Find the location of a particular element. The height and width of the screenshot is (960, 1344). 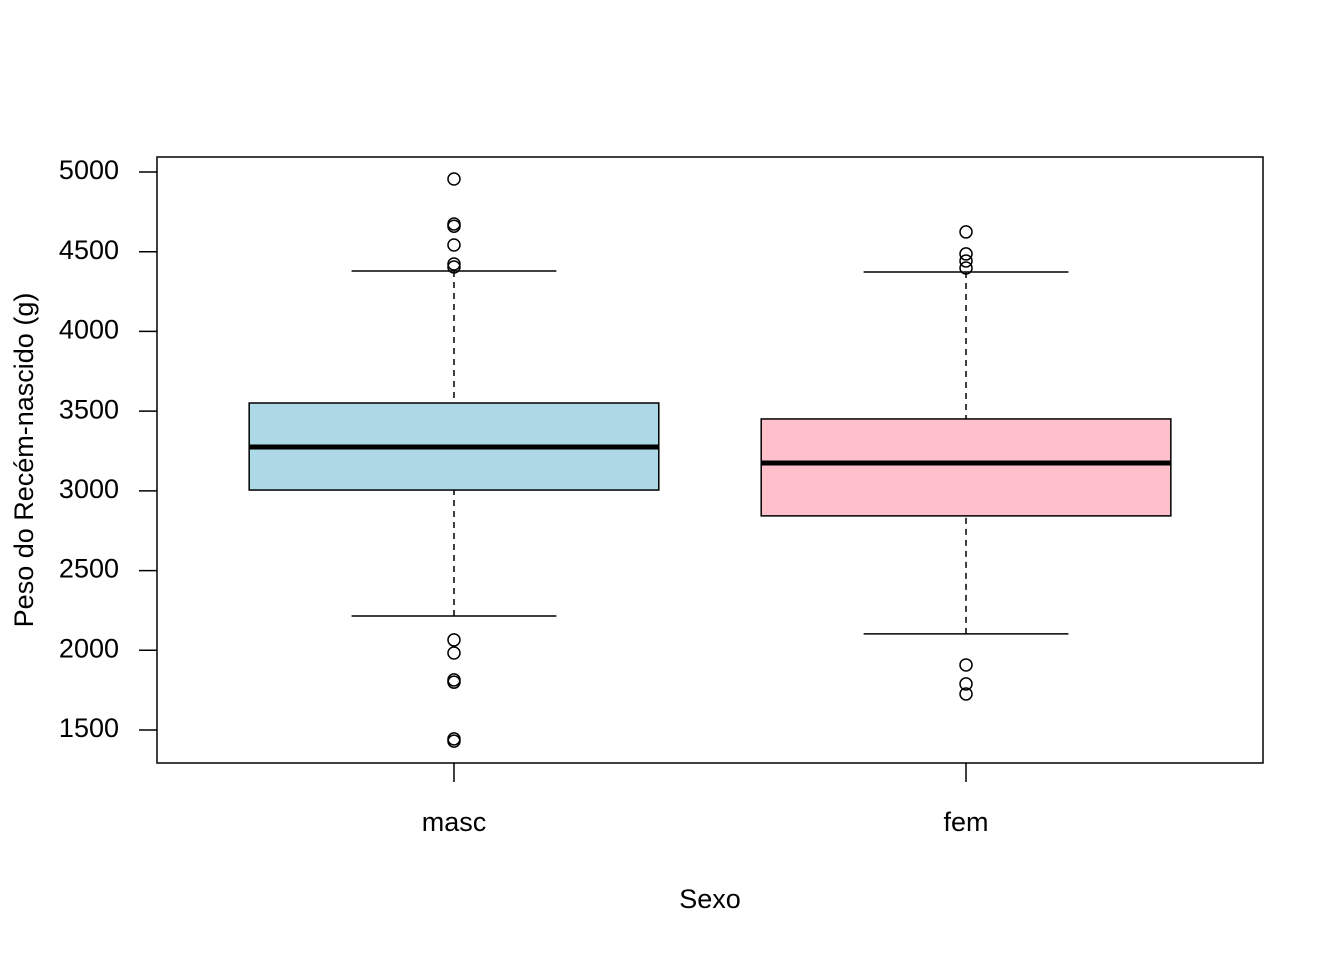

y-tick-label: 4000 is located at coordinates (89, 330).